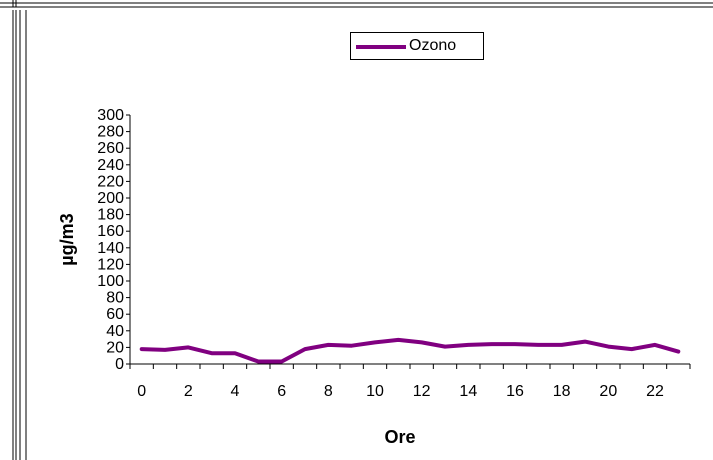  Describe the element at coordinates (110, 132) in the screenshot. I see `y-tick-label-280: 280` at that location.